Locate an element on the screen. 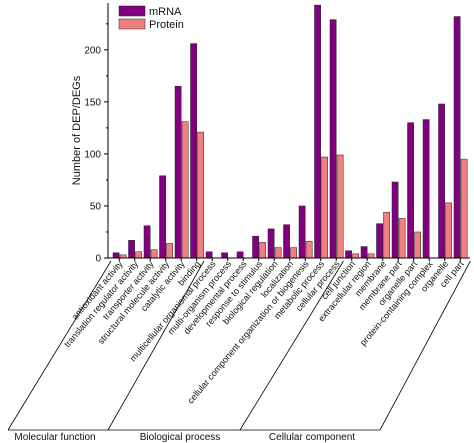  legend-label-protein: Protein is located at coordinates (166, 25).